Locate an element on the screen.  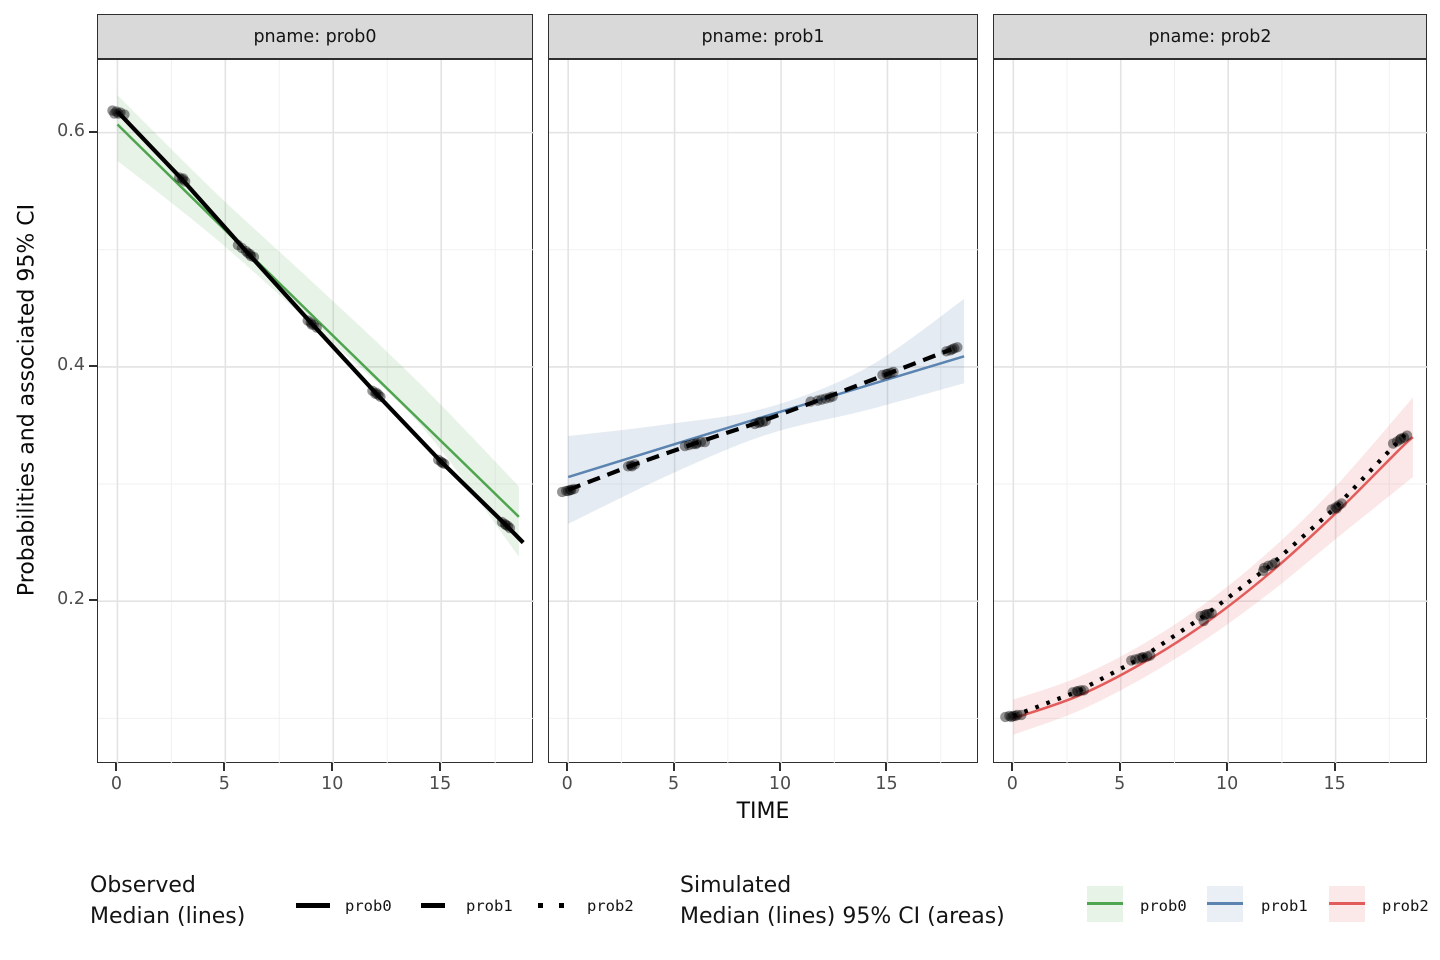
legend-simulated-title: Simulated Median (lines) 95% CI (areas) is located at coordinates (842, 901).